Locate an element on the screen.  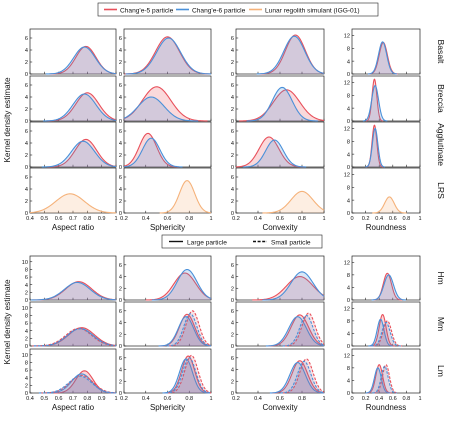
x-axis-label-convexity: Convexity is located at coordinates (279, 227).